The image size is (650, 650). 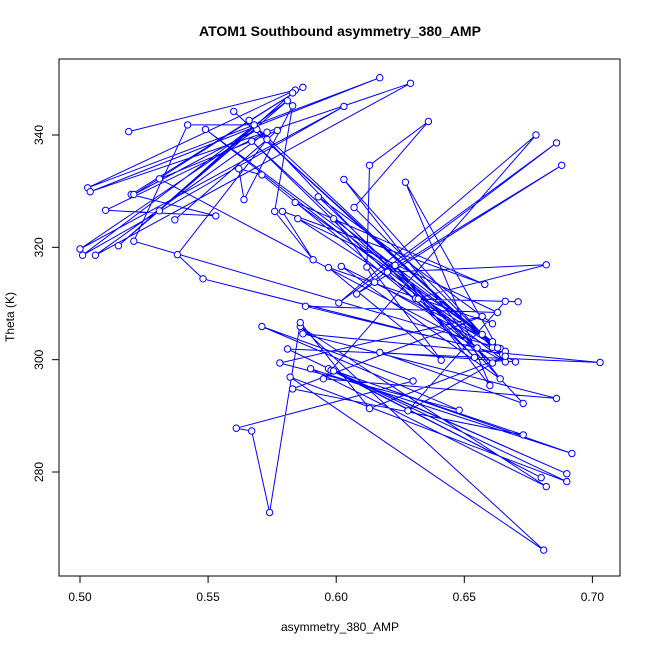 I want to click on y-axis-label: Theta (K), so click(x=10, y=317).